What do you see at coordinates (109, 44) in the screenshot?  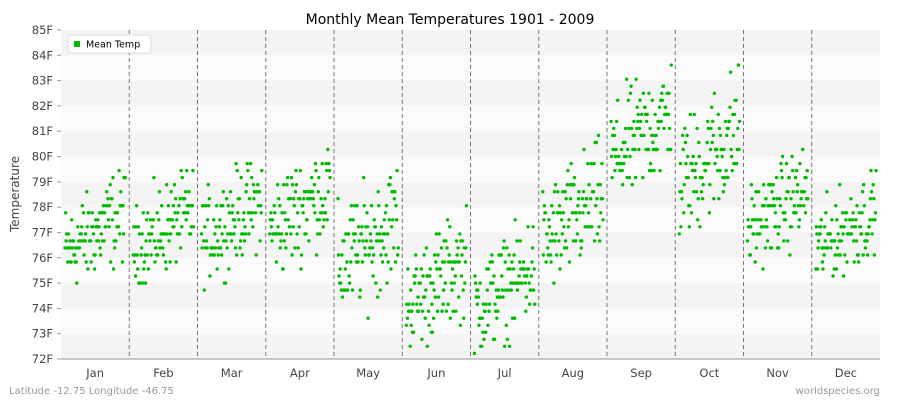 I see `legend: Mean Temp` at bounding box center [109, 44].